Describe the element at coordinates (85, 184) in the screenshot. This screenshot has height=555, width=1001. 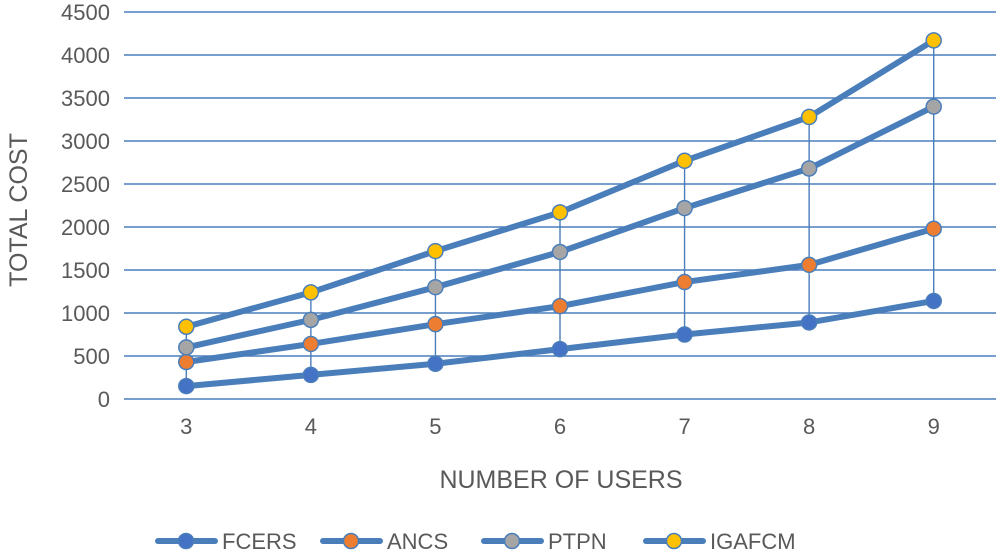
I see `y-tick-label: 2500` at that location.